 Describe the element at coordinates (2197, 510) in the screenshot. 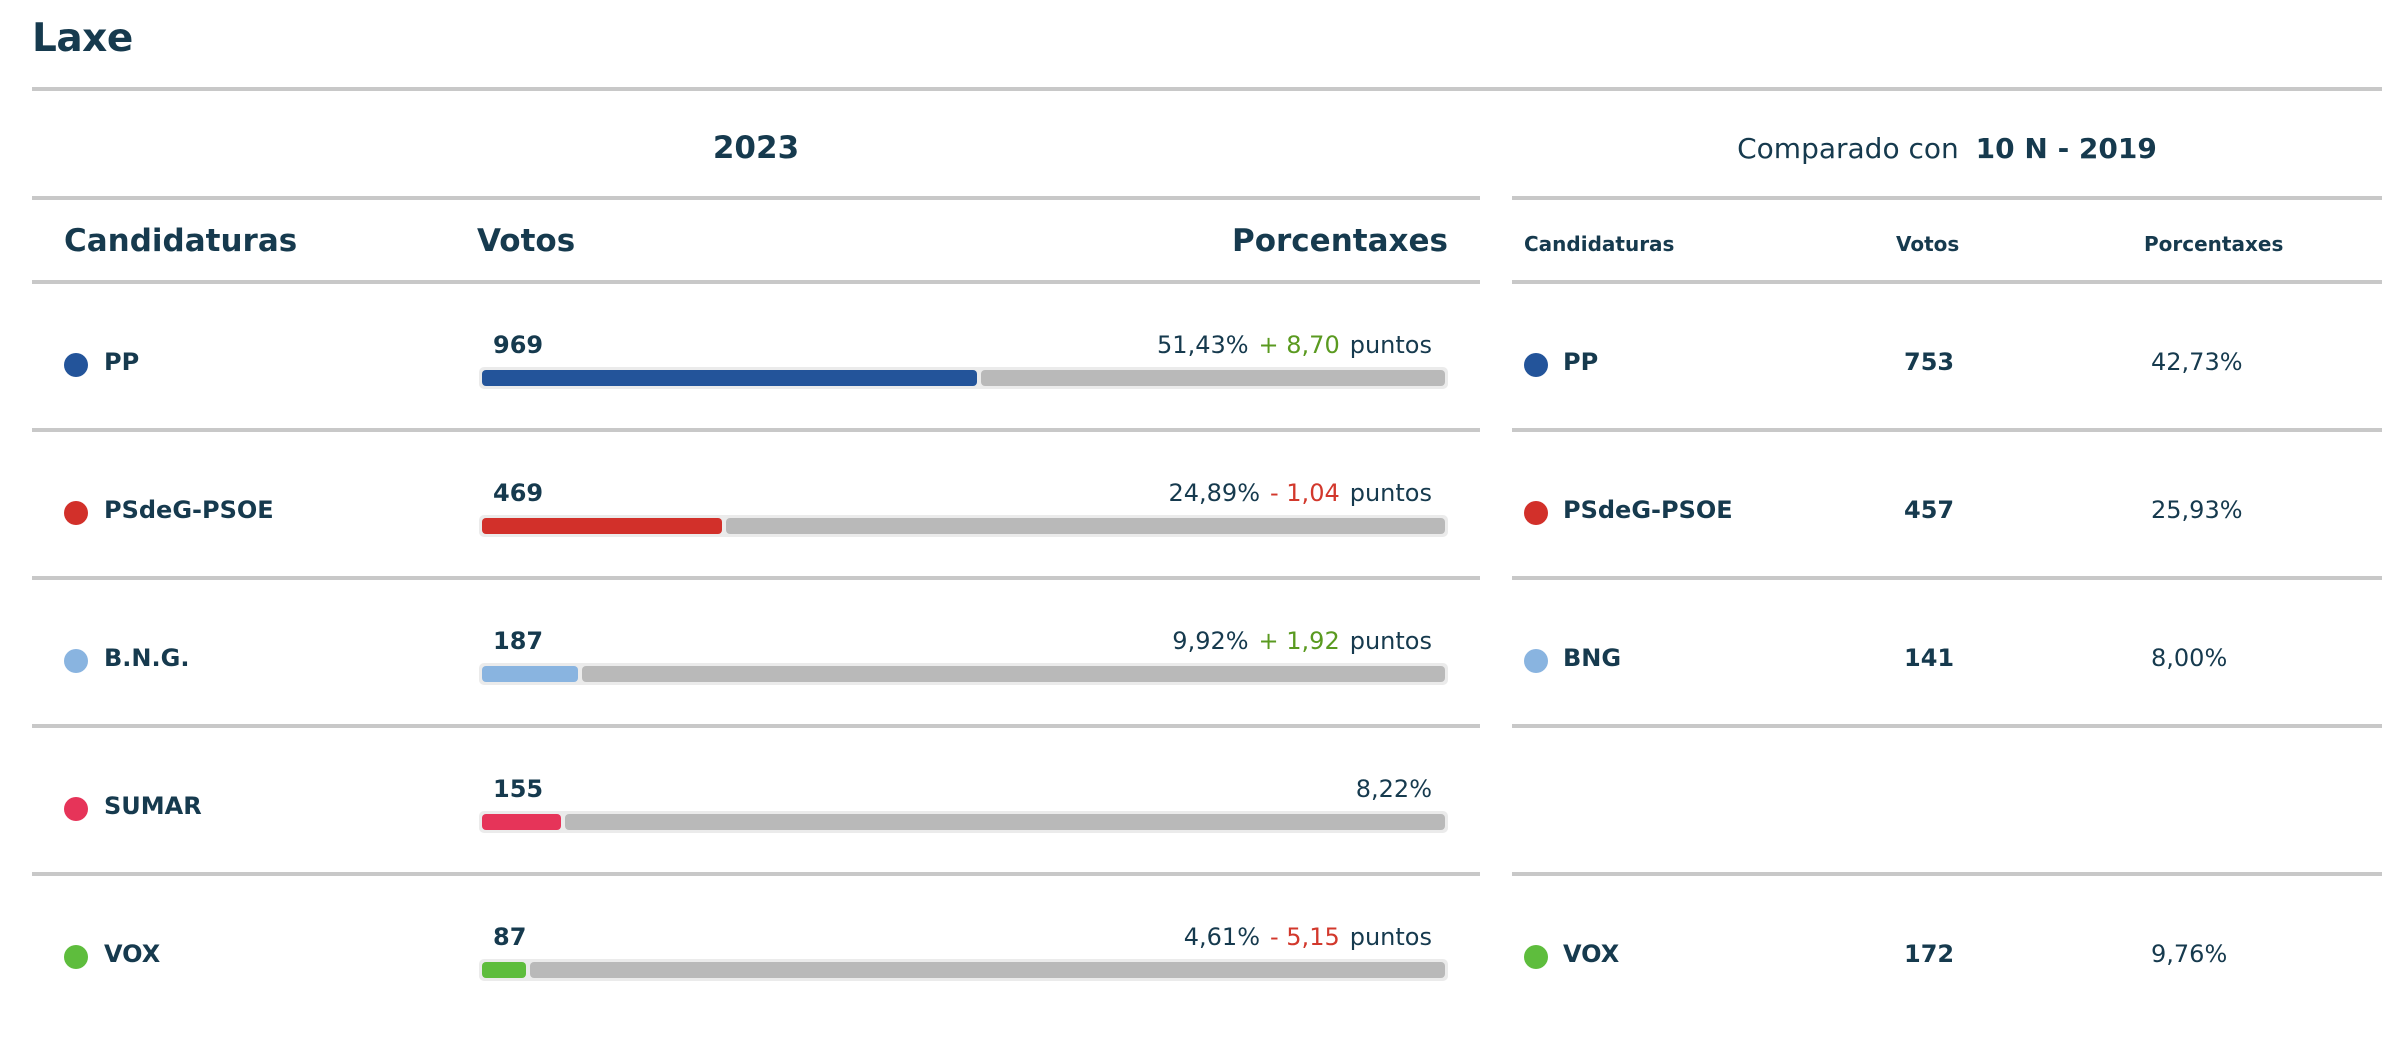

I see `percent-value: 25,93%` at that location.